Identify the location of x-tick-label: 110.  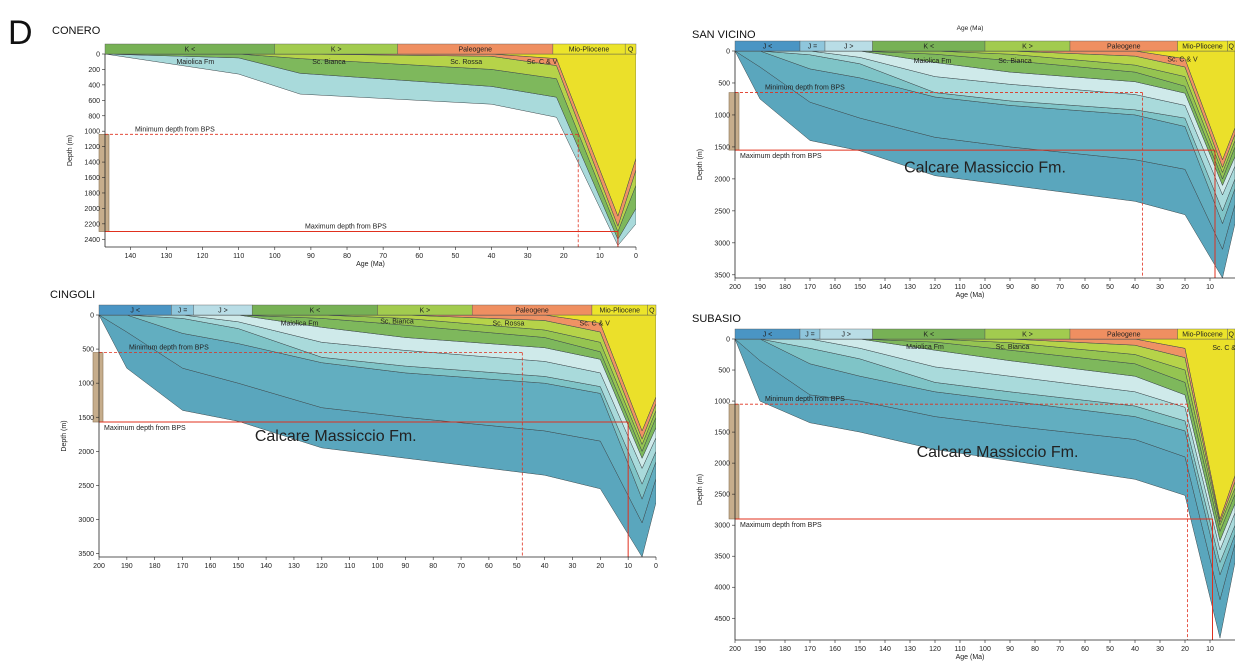
(238, 256).